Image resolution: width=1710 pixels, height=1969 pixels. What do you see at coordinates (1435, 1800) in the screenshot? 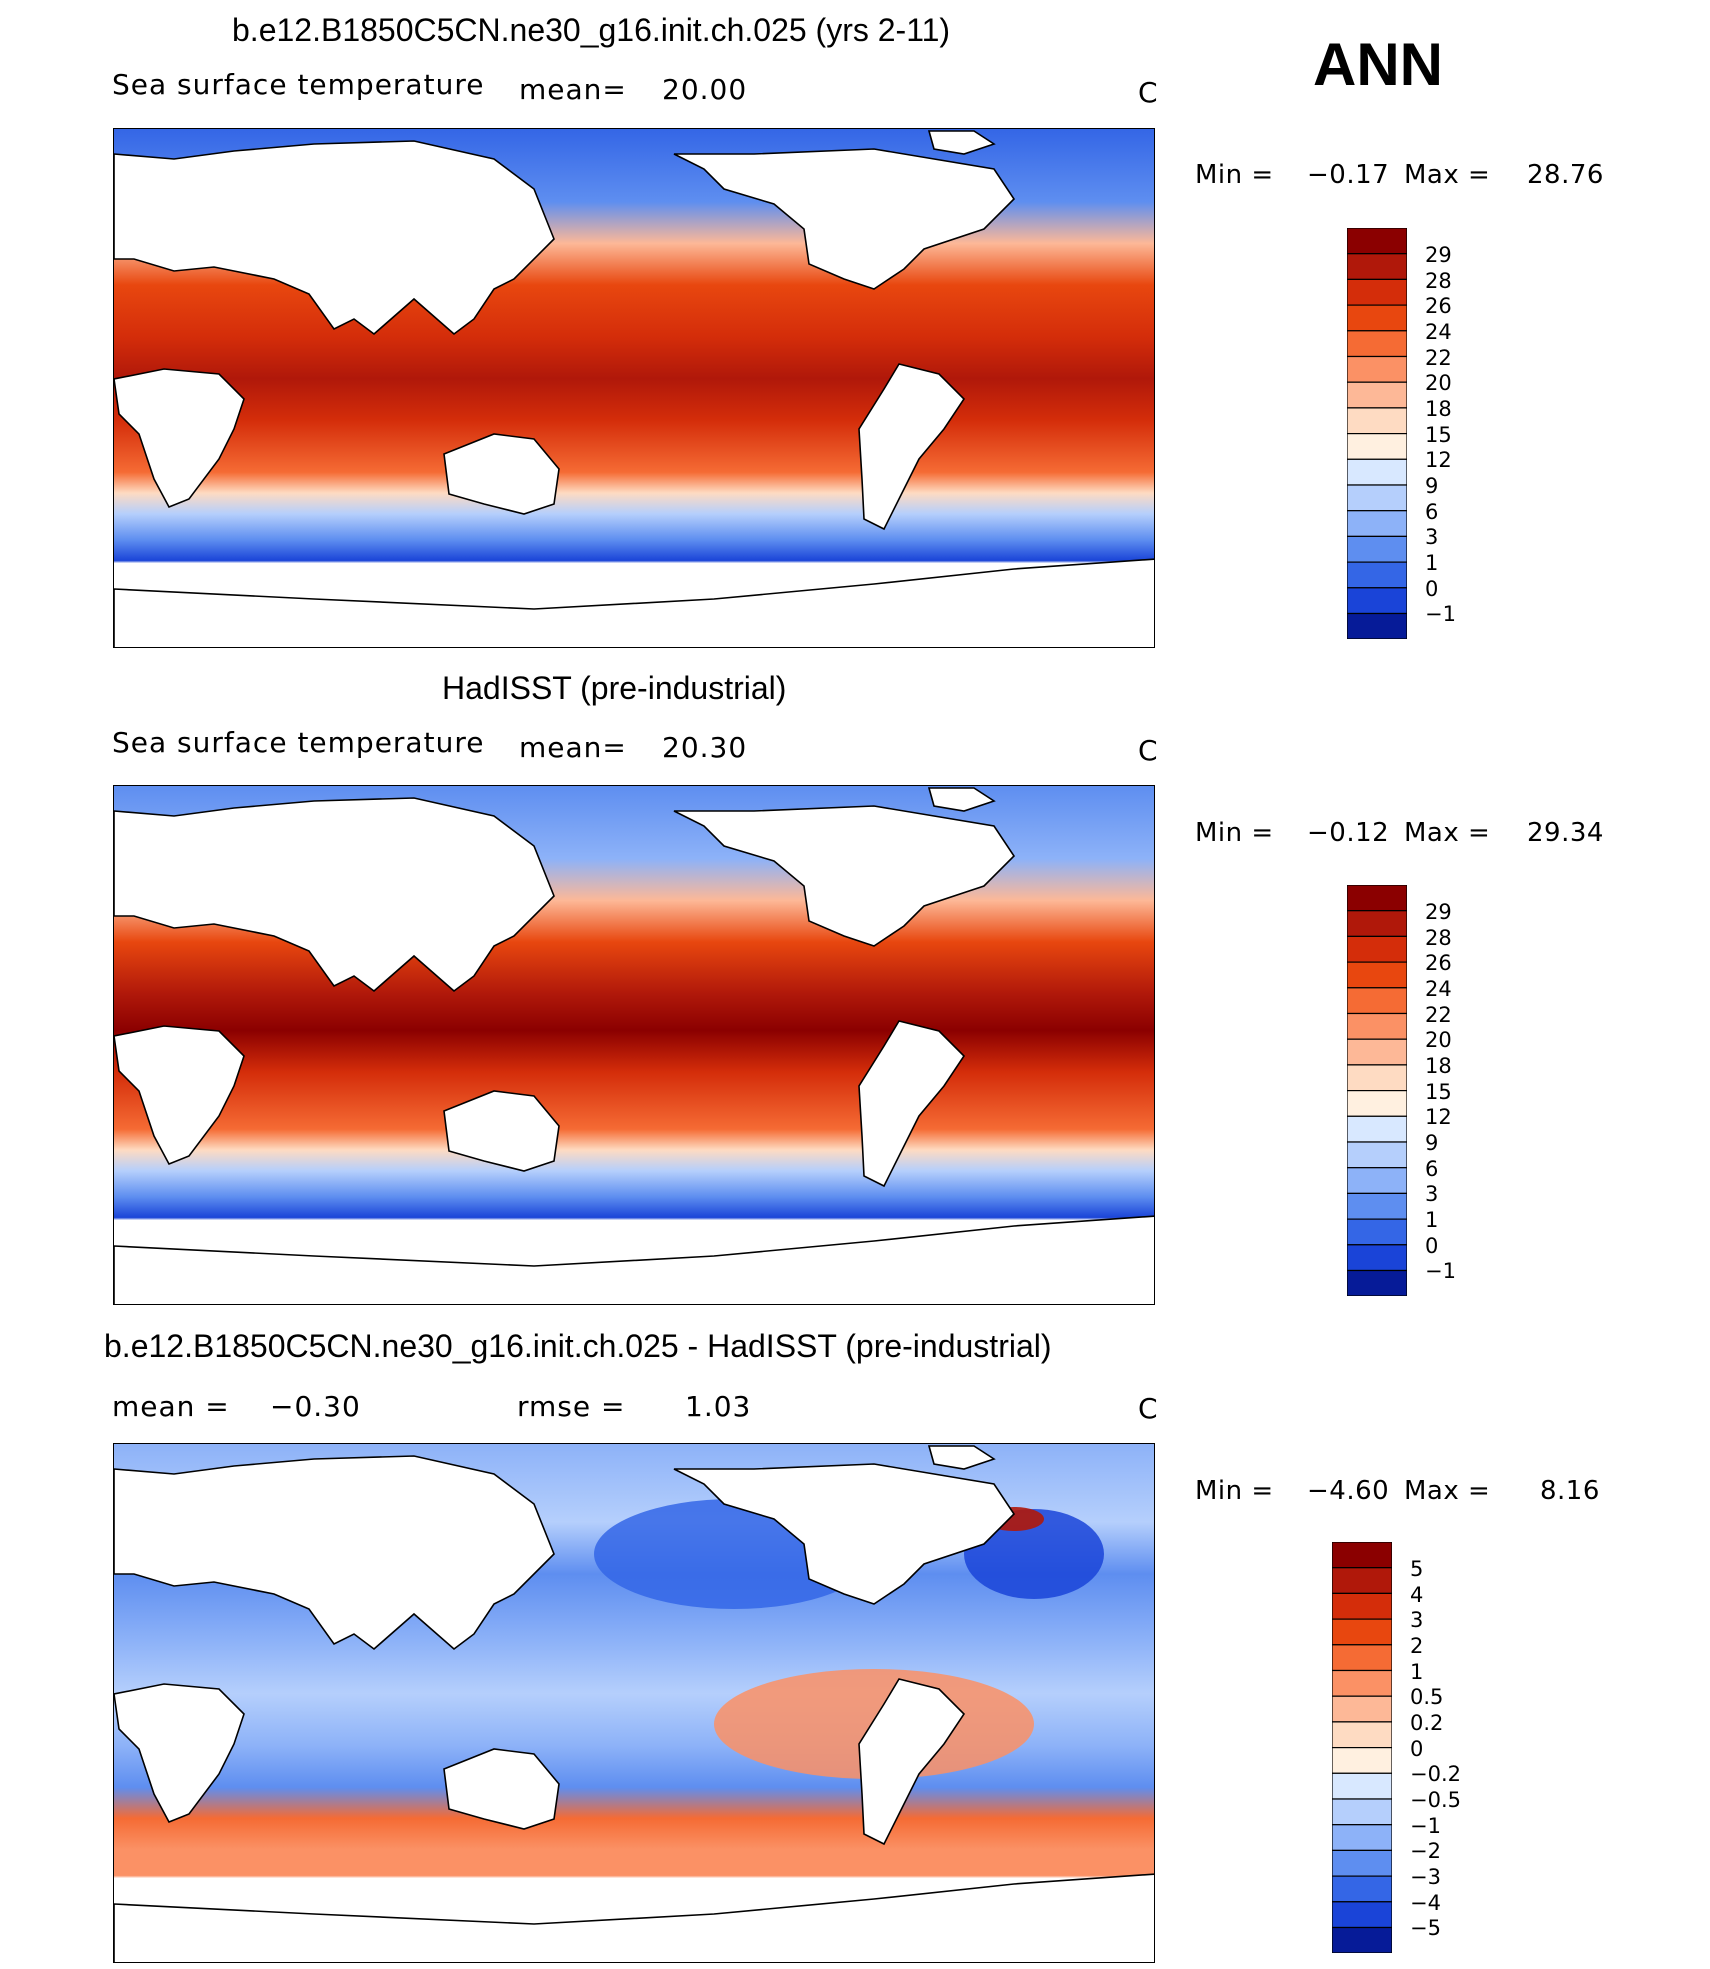
I see `colorbar-label: −0.5` at bounding box center [1435, 1800].